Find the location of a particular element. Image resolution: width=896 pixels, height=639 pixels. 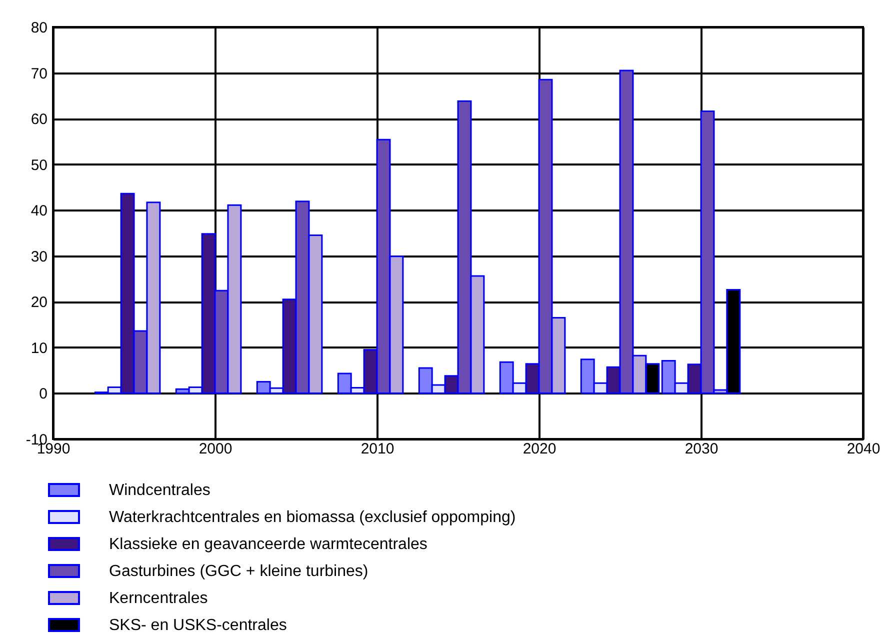

legend-label: Kerncentrales is located at coordinates (158, 598).